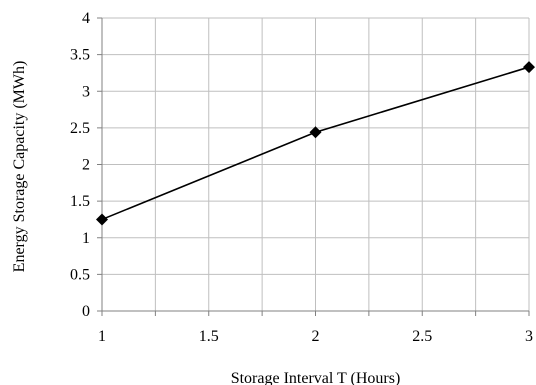 The width and height of the screenshot is (536, 385). I want to click on x-axis-title: Storage Interval T (Hours), so click(316, 377).